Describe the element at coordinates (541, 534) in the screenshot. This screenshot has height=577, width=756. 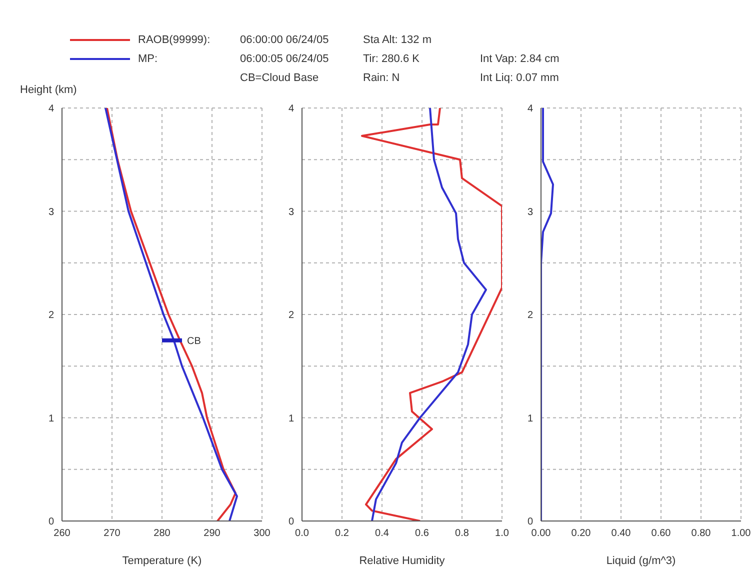
I see `x-tick-label: 0.00` at that location.